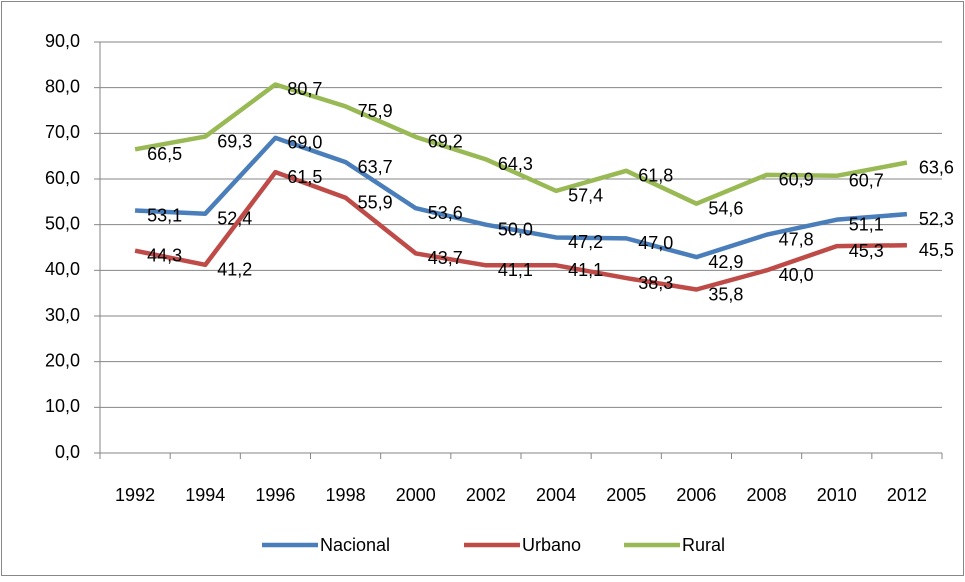 The image size is (965, 582). Describe the element at coordinates (445, 213) in the screenshot. I see `data-label: 53,6` at that location.